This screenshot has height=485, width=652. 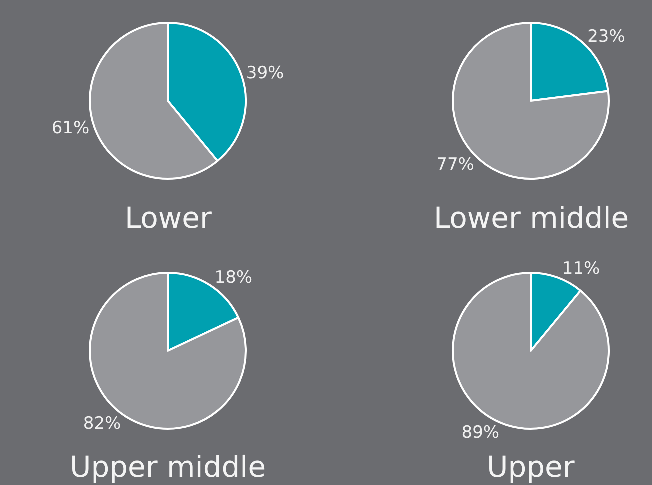 What do you see at coordinates (102, 424) in the screenshot?
I see `data-label: 82%` at bounding box center [102, 424].